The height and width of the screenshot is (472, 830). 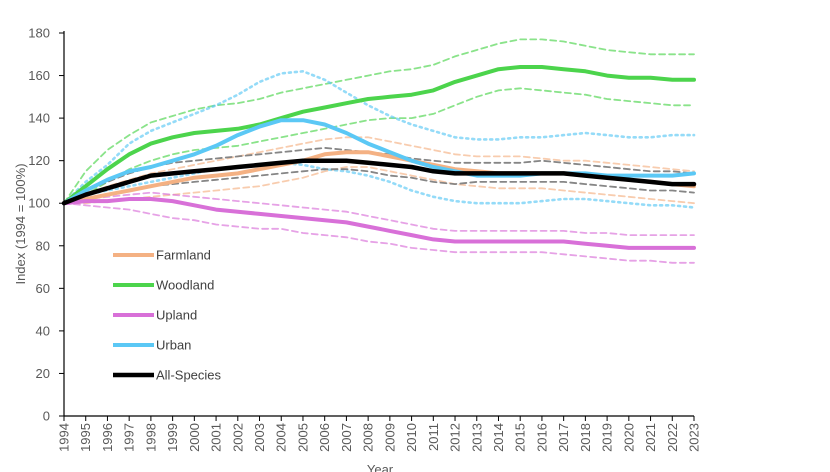 I want to click on x-tick-label: 2013, so click(x=476, y=437).